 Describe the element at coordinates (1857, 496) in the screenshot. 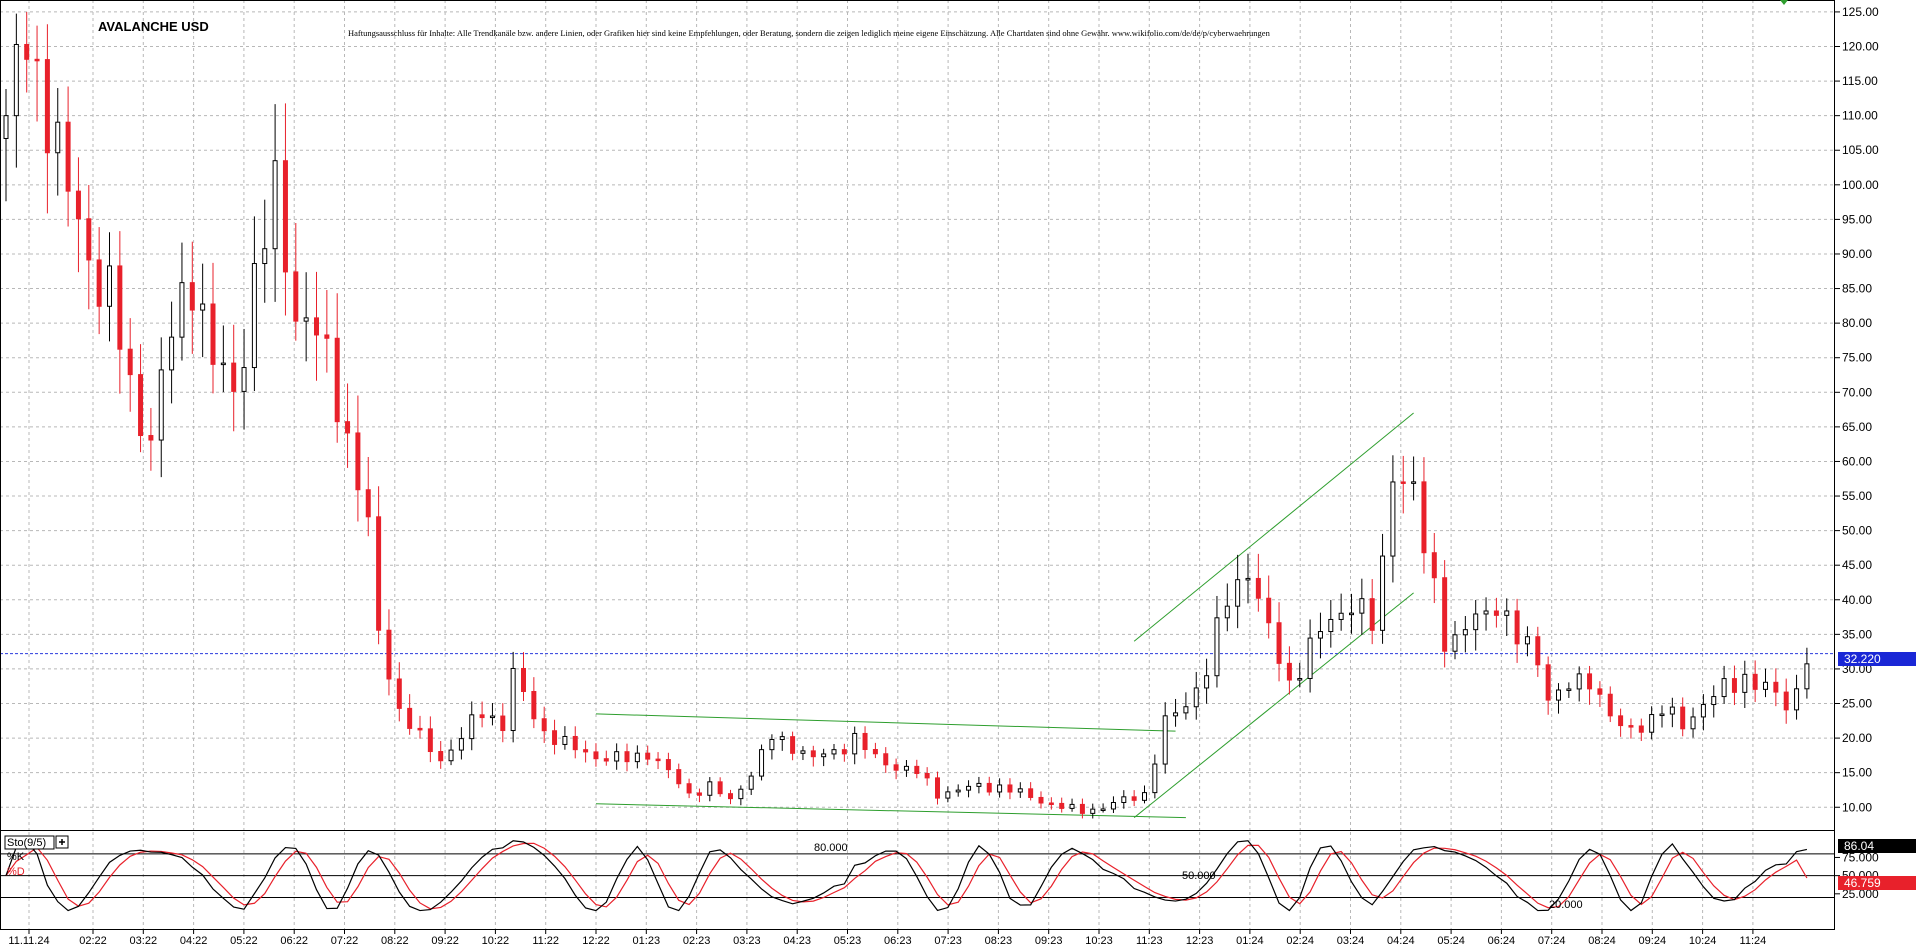

I see `y-tick-label: 55.00` at that location.